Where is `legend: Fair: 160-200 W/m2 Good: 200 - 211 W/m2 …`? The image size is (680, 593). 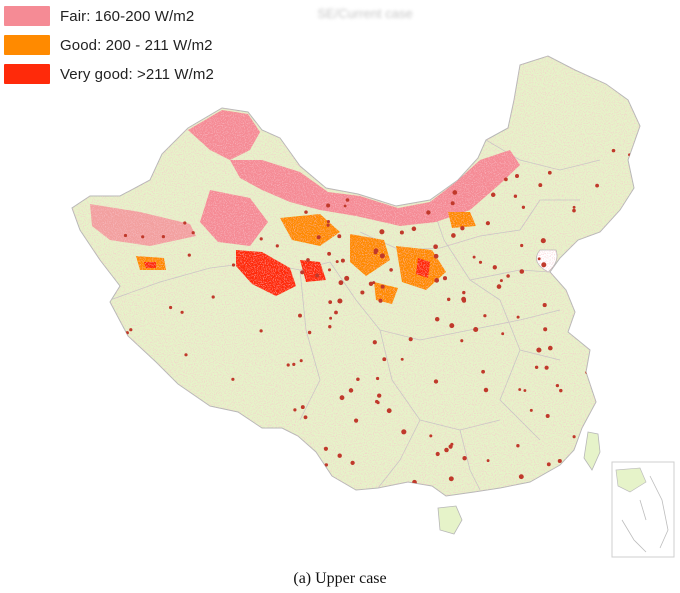 legend: Fair: 160-200 W/m2 Good: 200 - 211 W/m2 … is located at coordinates (109, 49).